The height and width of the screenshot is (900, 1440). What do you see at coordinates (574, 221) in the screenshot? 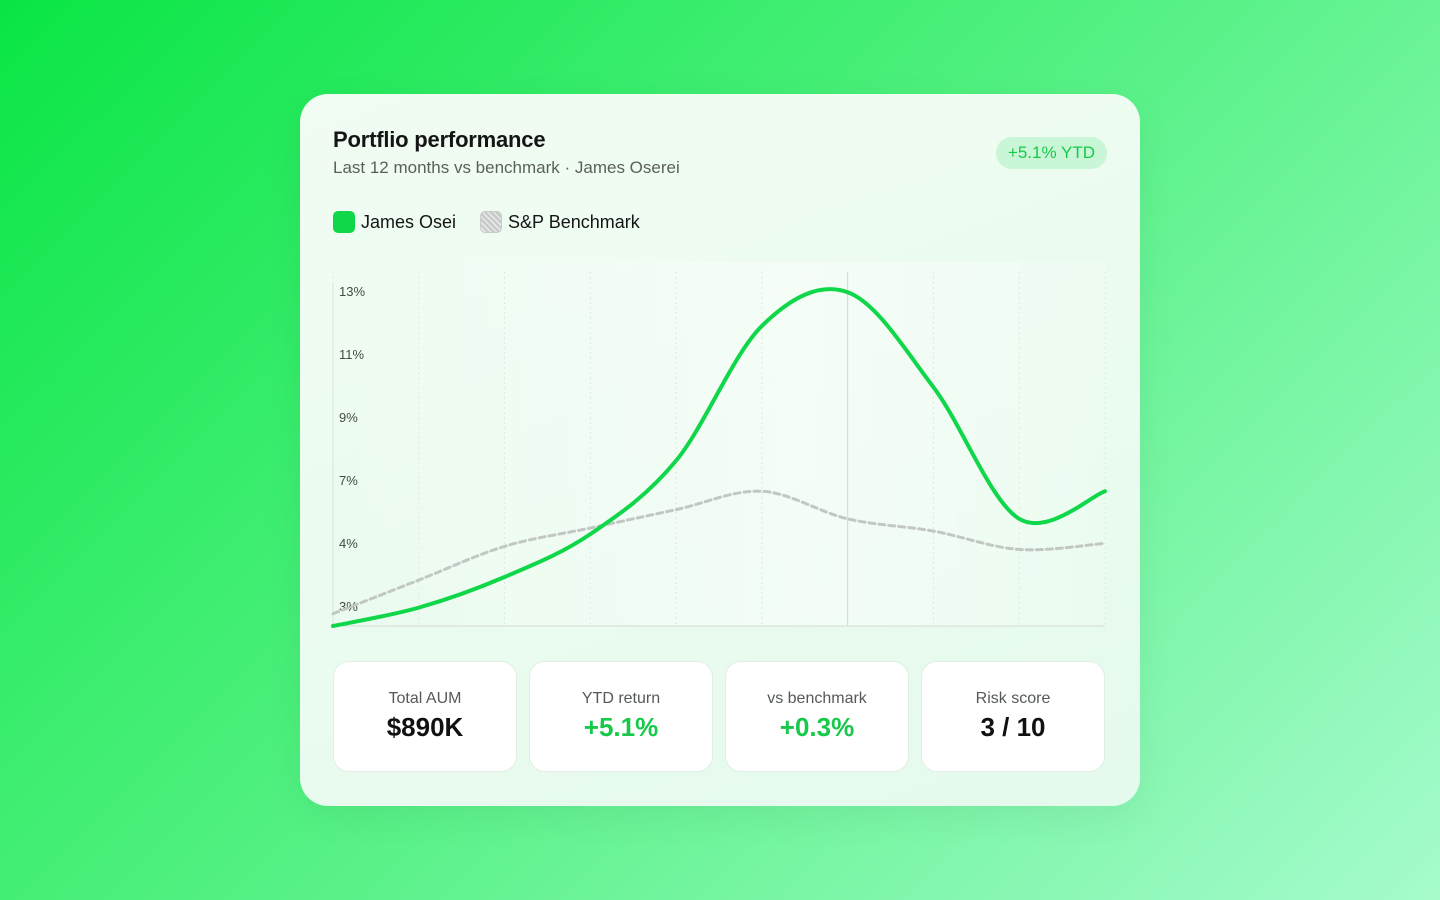
I see `legend-label-benchmark: S&P Benchmark` at bounding box center [574, 221].